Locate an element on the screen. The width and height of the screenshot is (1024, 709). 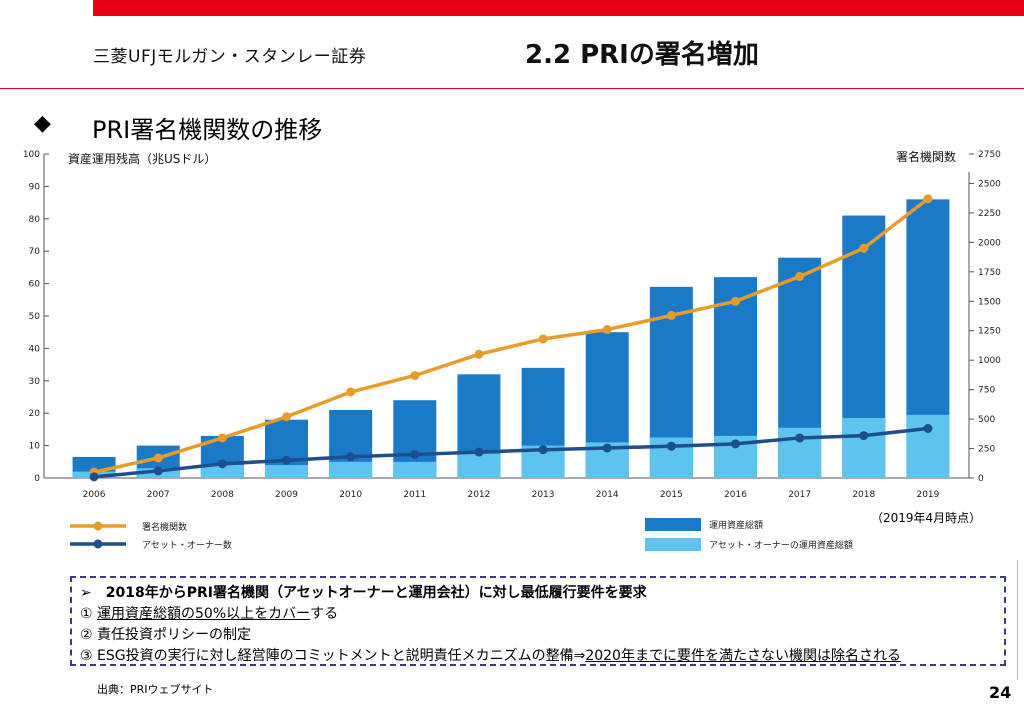
legend-total-aum-swatch is located at coordinates (673, 524).